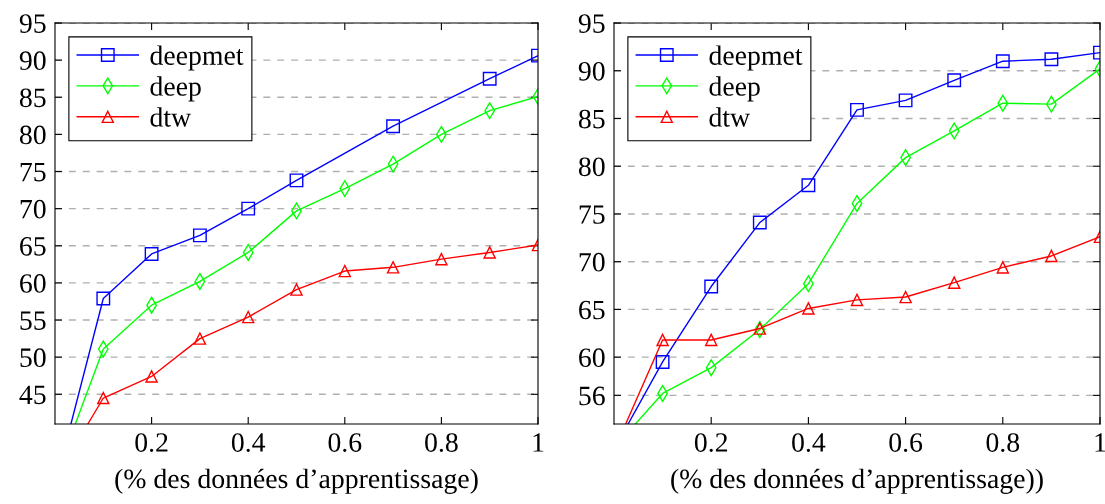  Describe the element at coordinates (592, 396) in the screenshot. I see `y-tick-label: 56` at that location.